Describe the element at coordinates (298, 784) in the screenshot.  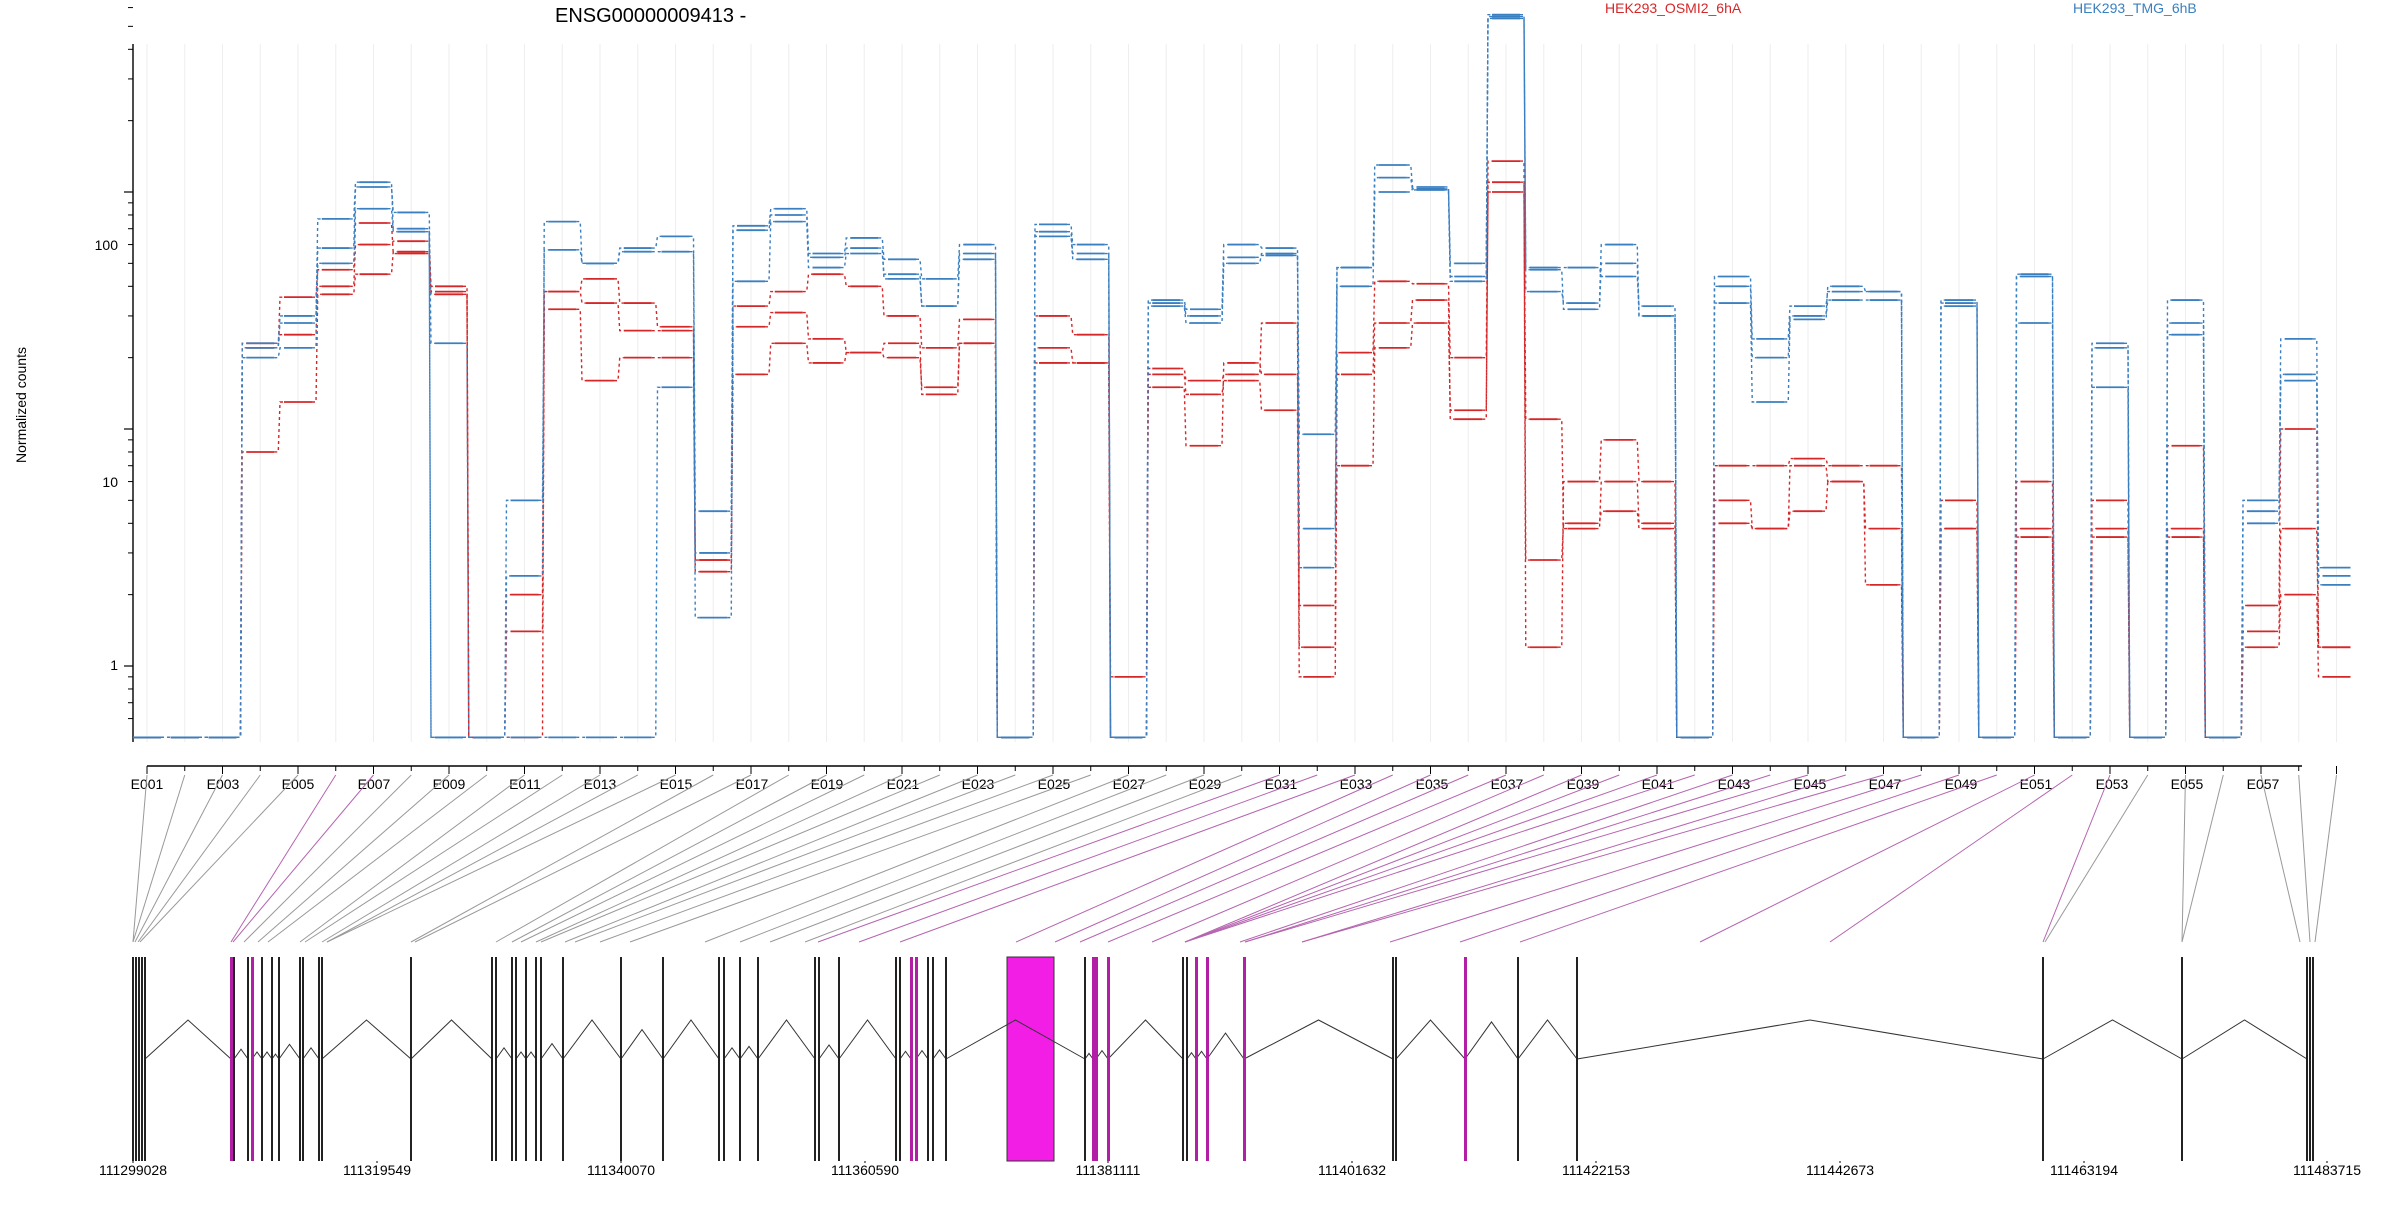
I see `exon-tick-label: E005` at that location.